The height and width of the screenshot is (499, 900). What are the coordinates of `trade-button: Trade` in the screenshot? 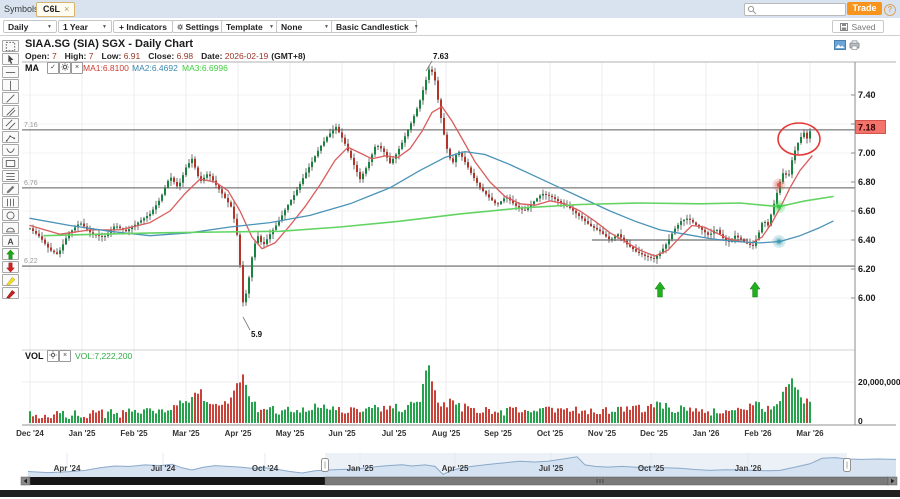 It's located at (864, 8).